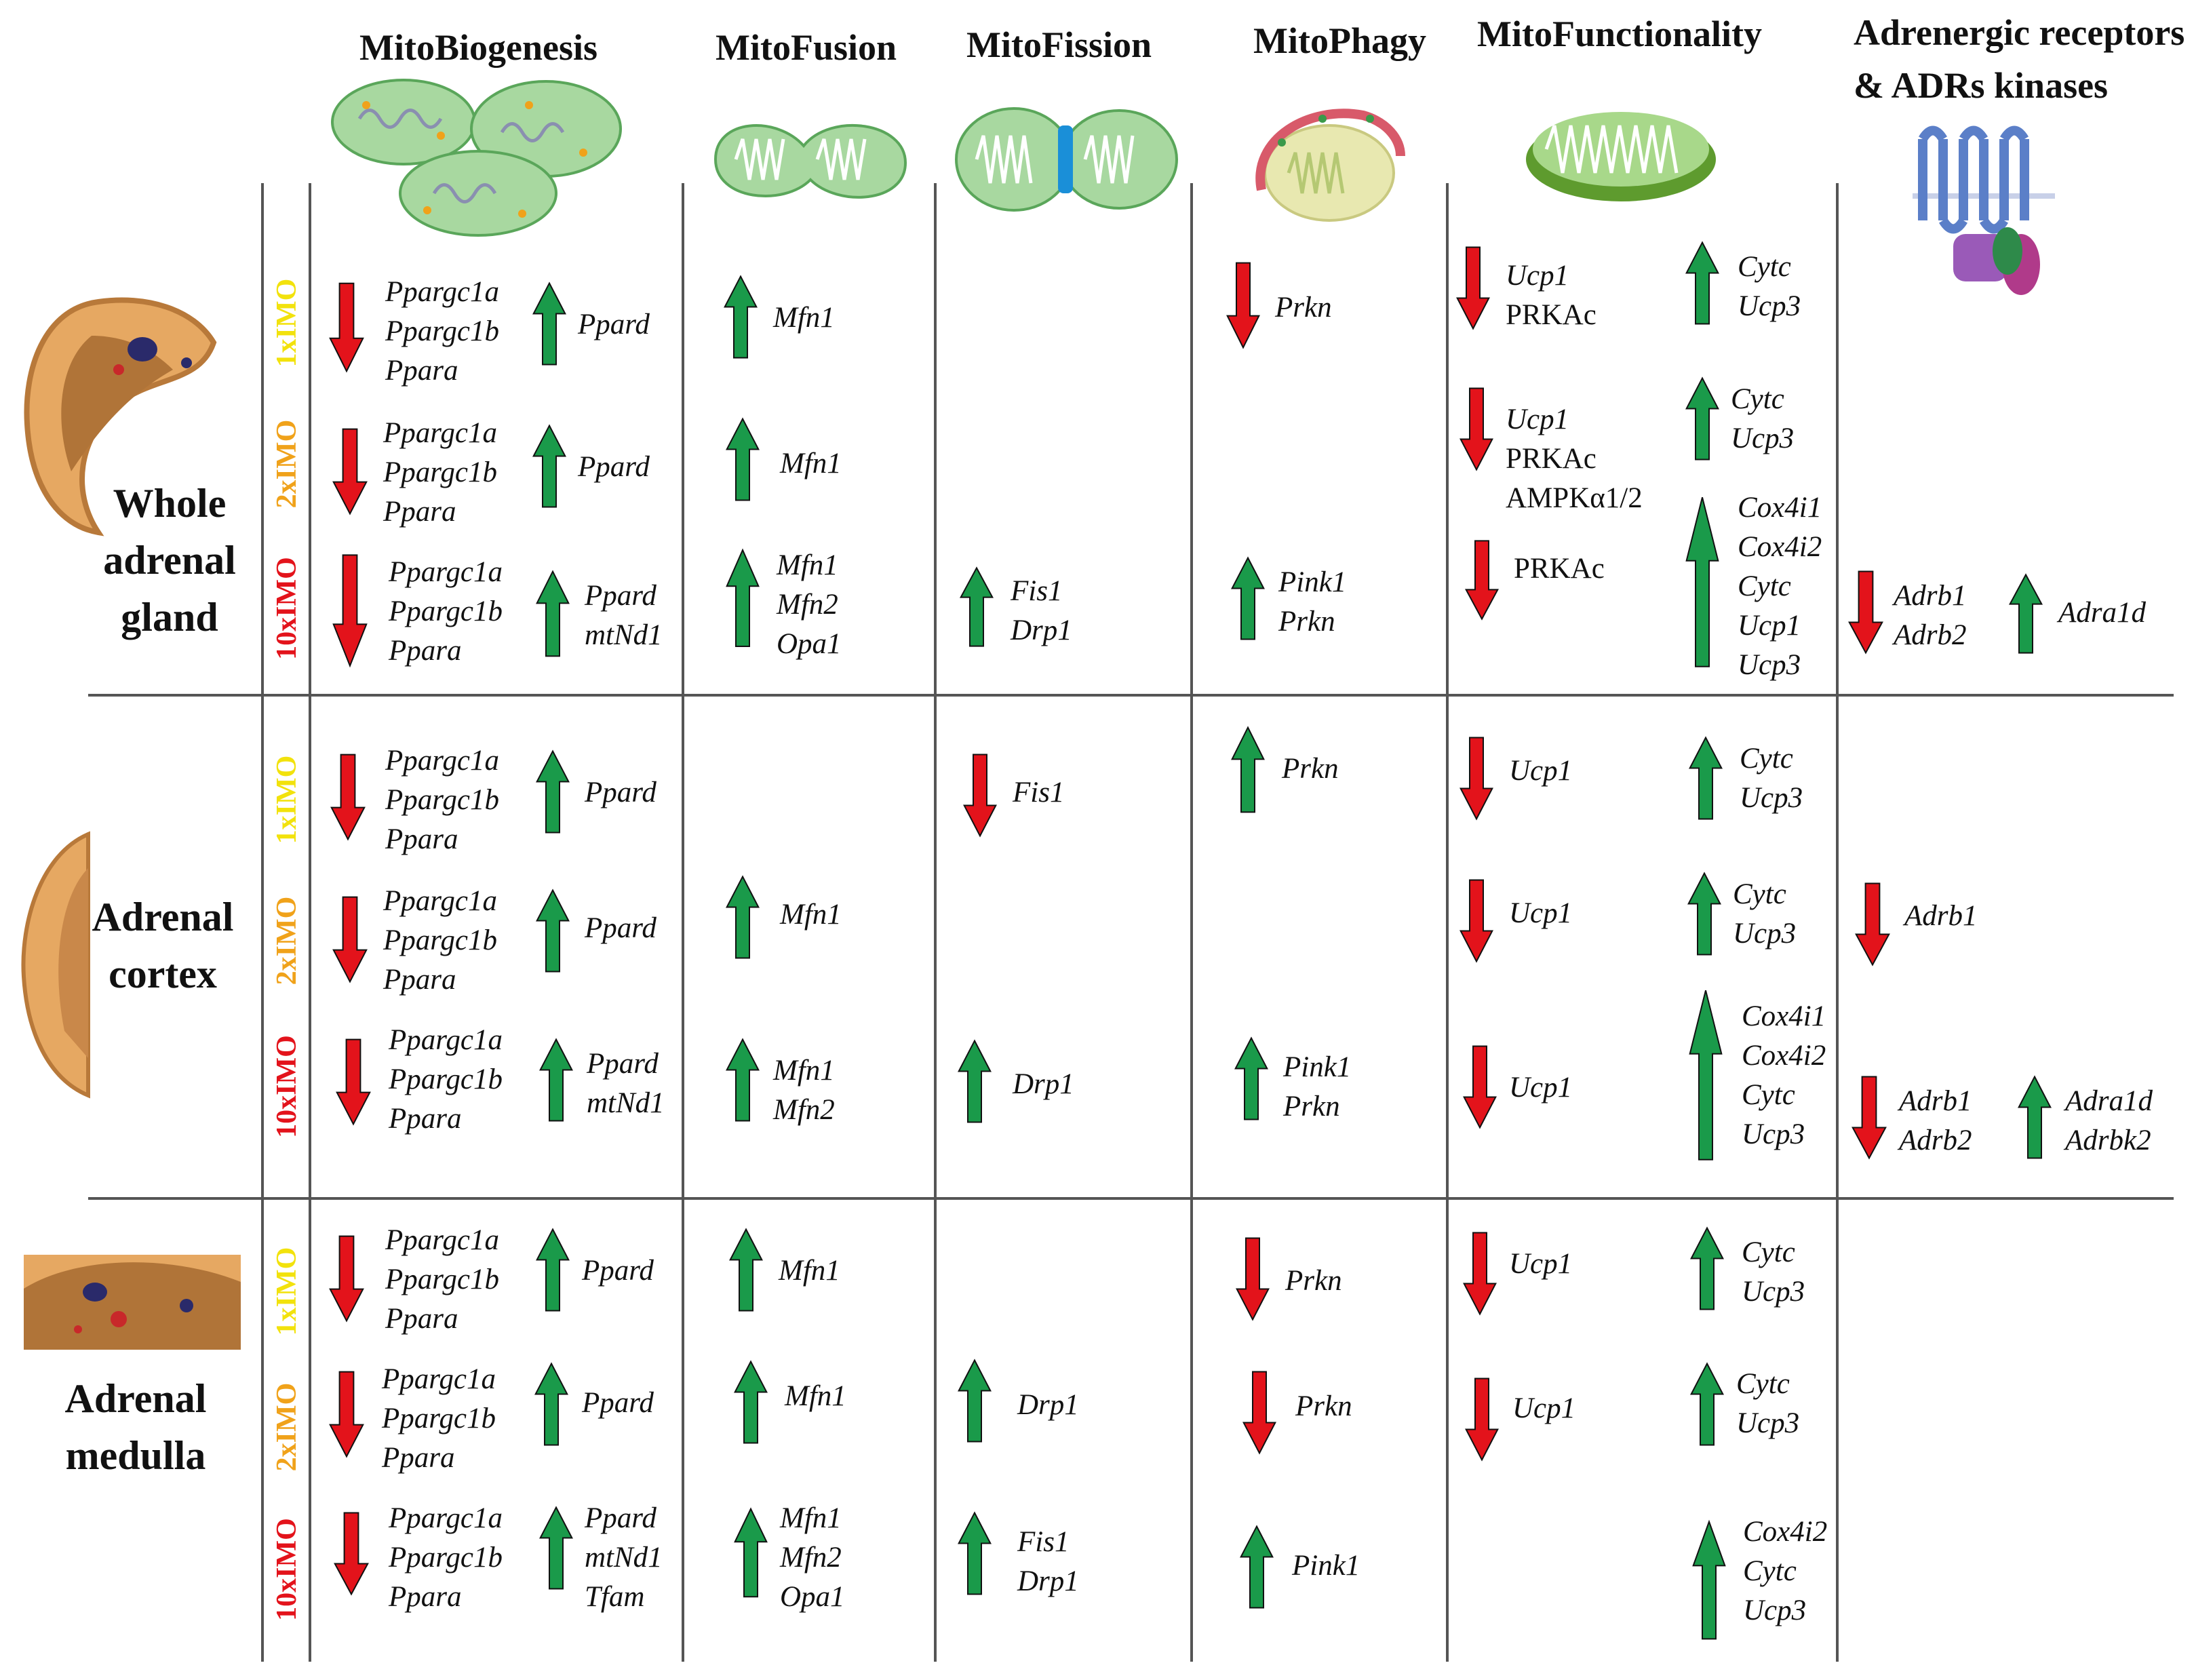  Describe the element at coordinates (813, 1558) in the screenshot. I see `gene-list: Mfn1 Mfn2 Opa1` at that location.